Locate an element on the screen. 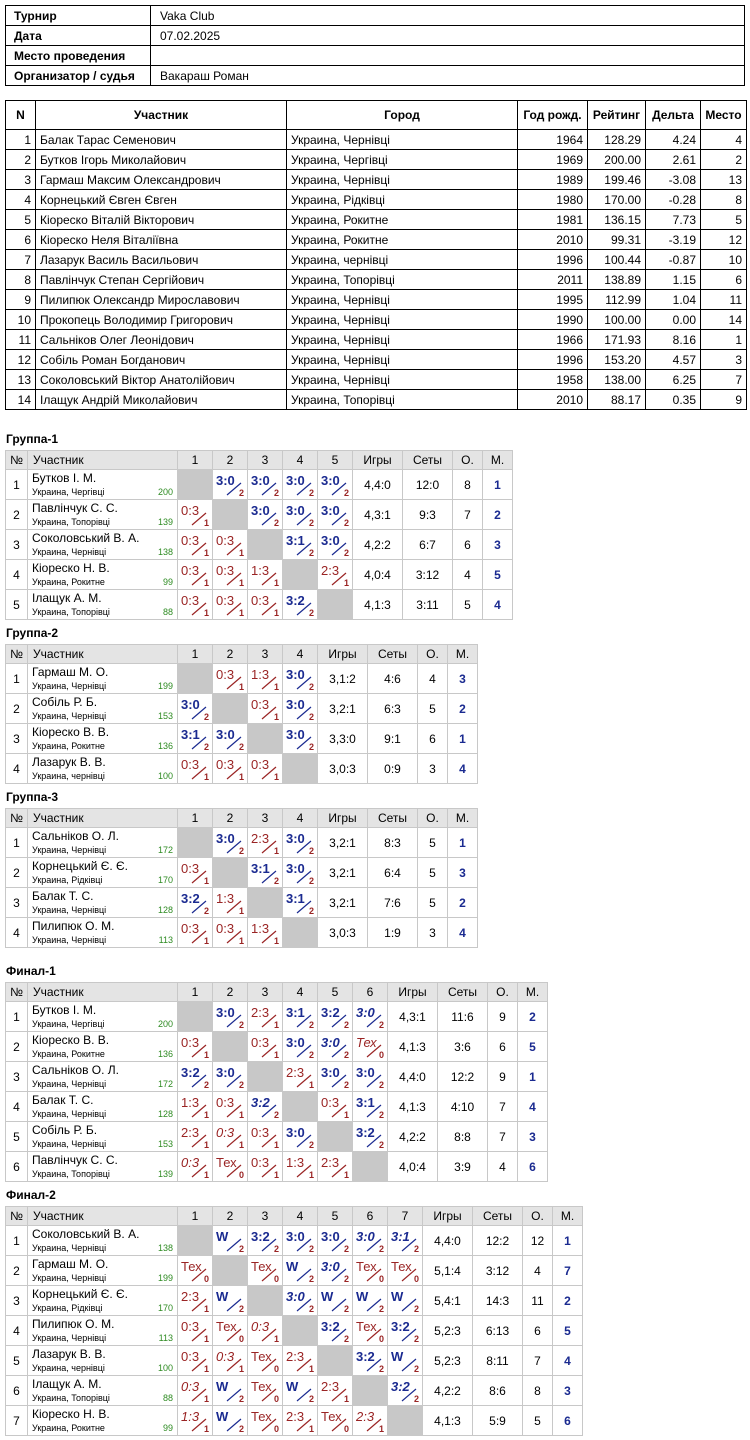 The height and width of the screenshot is (1440, 750). col-header-delta: Дельта is located at coordinates (673, 115).